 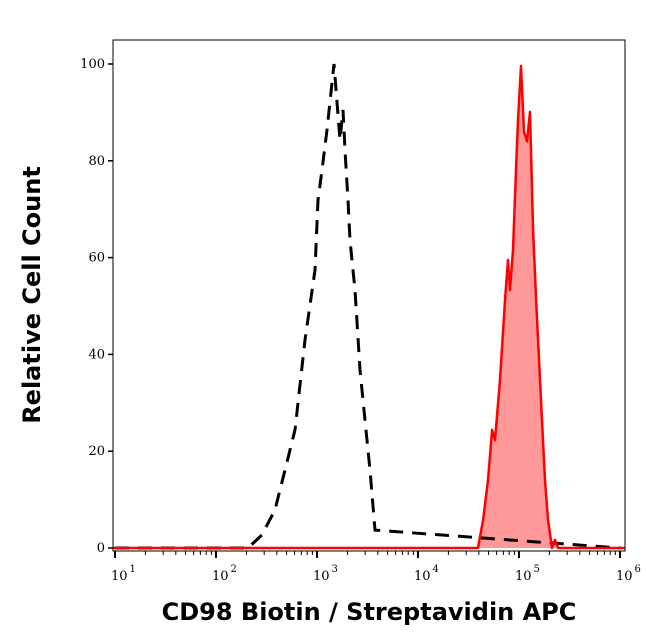 What do you see at coordinates (376, 567) in the screenshot?
I see `x-axis: 10 1 10 2 10 3 10 4 10 5 10 6` at bounding box center [376, 567].